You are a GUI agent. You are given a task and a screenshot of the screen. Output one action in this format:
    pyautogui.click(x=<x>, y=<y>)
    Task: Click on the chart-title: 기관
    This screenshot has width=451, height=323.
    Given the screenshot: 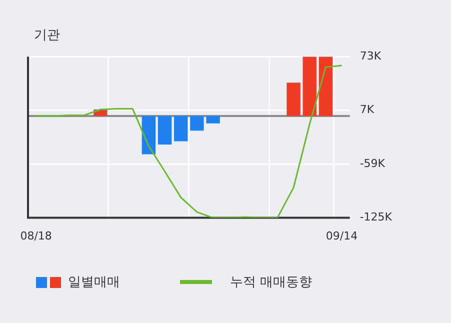 What is the action you would take?
    pyautogui.click(x=47, y=35)
    